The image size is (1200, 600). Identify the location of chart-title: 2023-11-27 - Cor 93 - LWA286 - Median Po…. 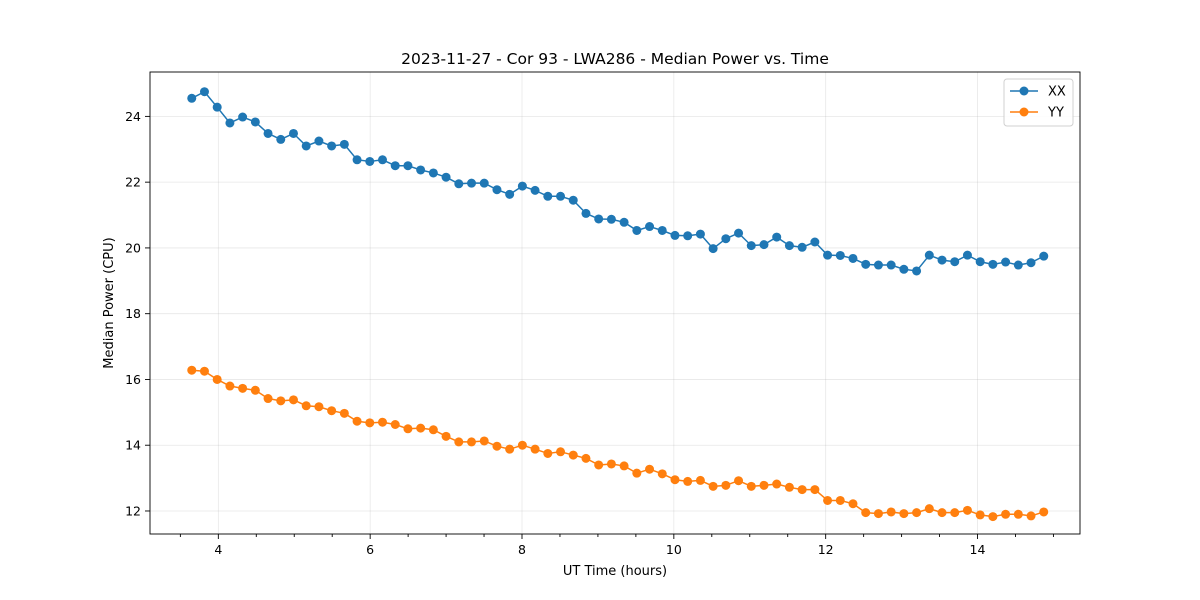
(615, 59).